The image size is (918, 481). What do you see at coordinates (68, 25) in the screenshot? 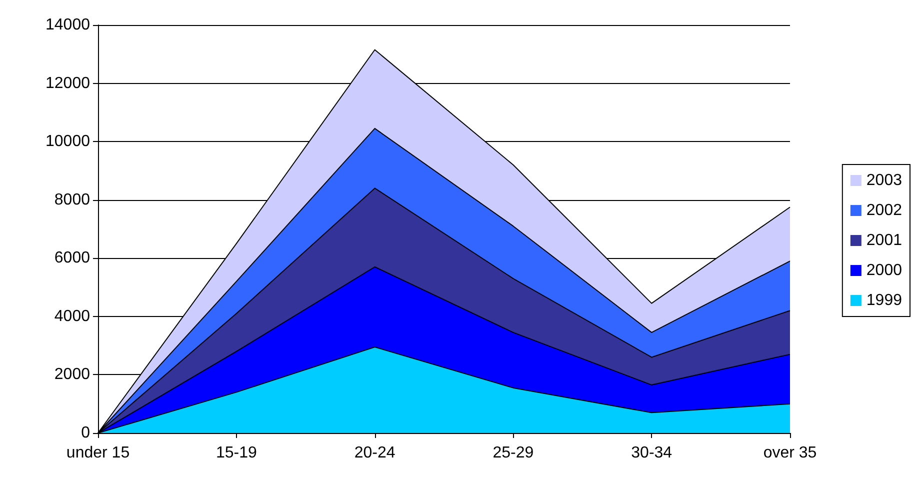
I see `y-tick-label: 14000` at bounding box center [68, 25].